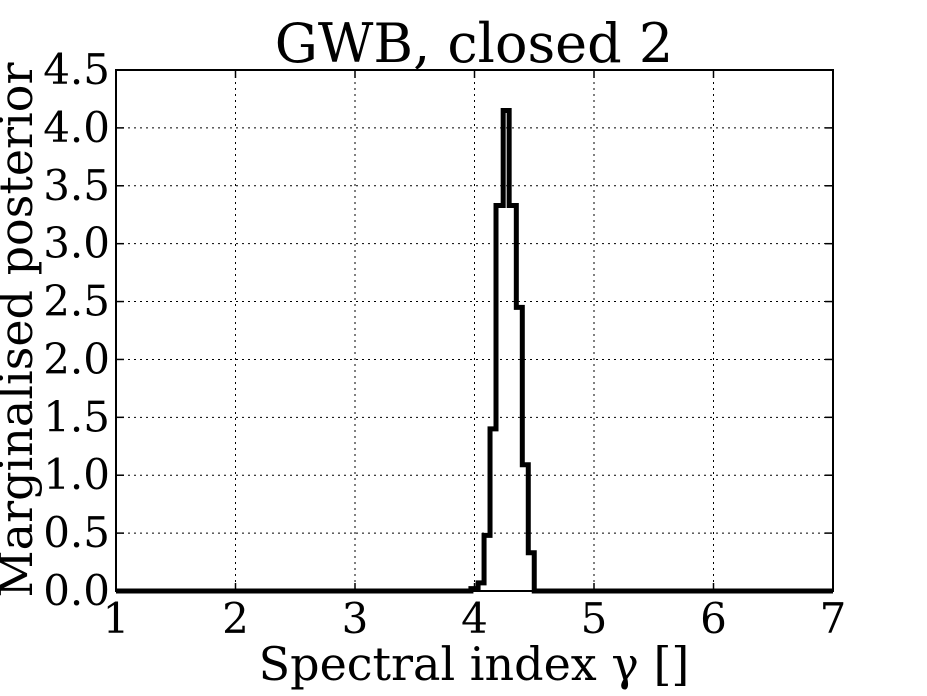 Image resolution: width=927 pixels, height=696 pixels. Describe the element at coordinates (76, 330) in the screenshot. I see `y-tick-labels: 0.0 0.5 1.0 1.5 2.0 2.5 3.0 3.5 4.0 4.5` at that location.